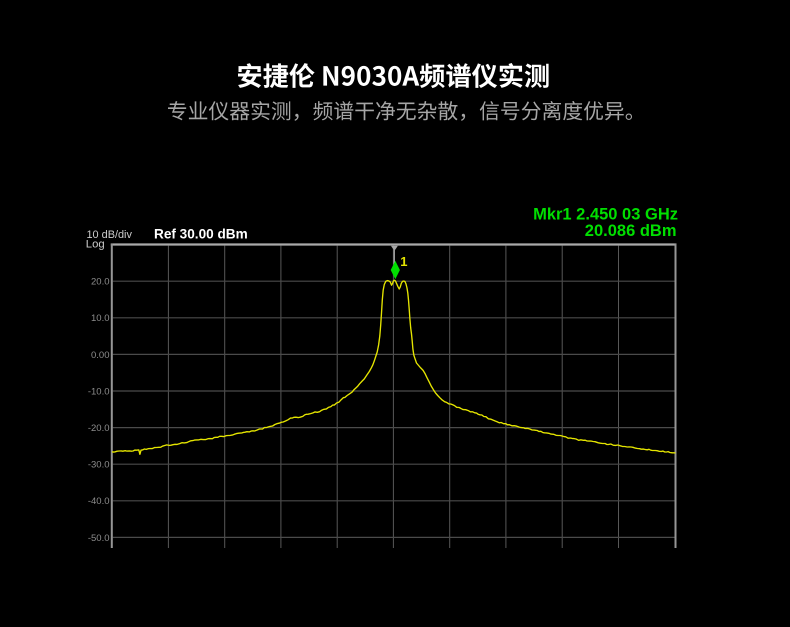  I want to click on svg-text: 20.0, so click(100, 282).